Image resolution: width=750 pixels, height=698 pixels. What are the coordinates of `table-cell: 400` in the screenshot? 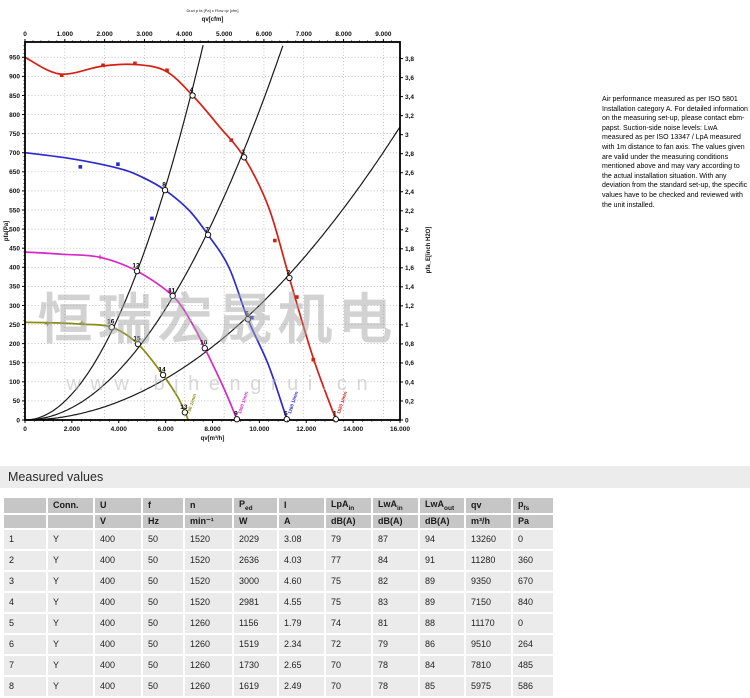 It's located at (118, 686).